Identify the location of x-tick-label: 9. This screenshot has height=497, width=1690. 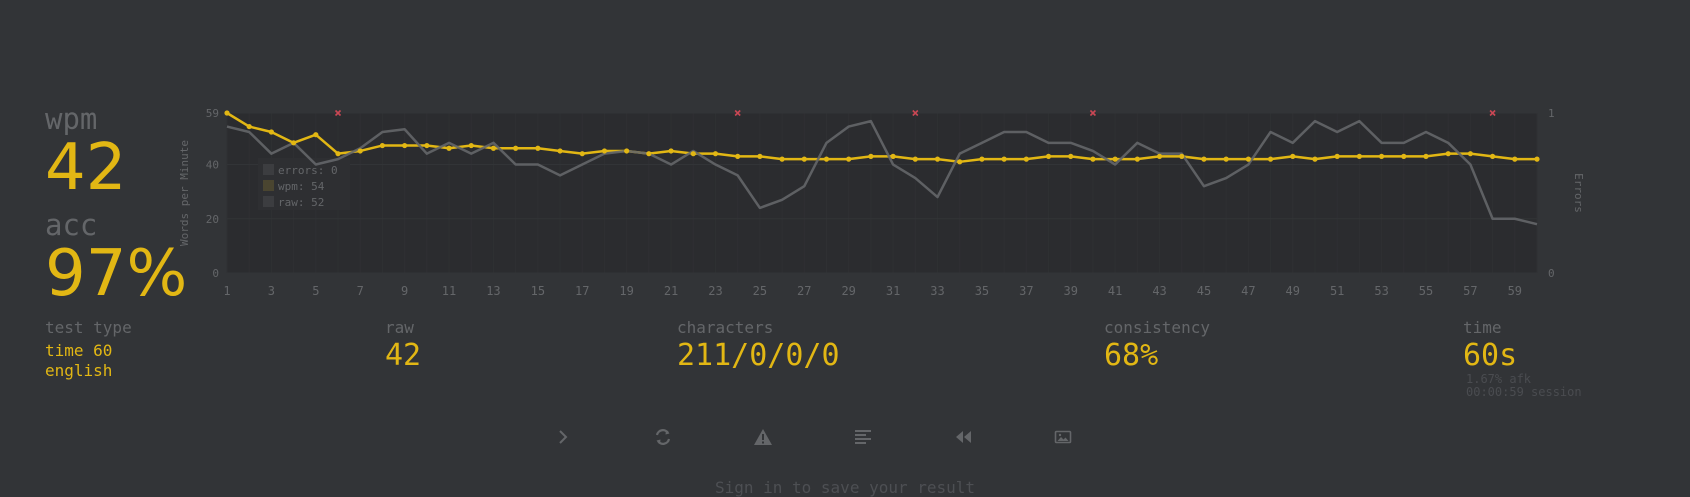
(404, 291).